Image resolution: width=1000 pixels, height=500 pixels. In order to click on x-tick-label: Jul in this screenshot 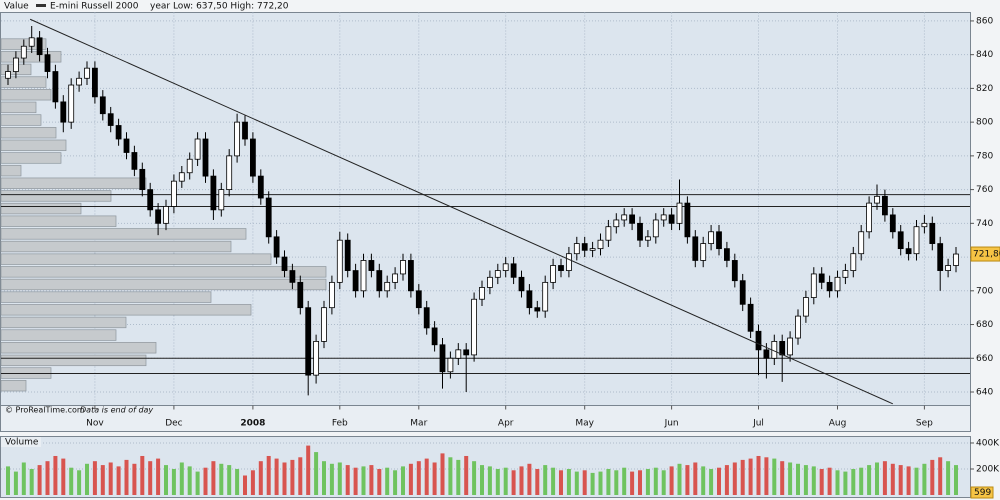, I will do `click(758, 424)`.